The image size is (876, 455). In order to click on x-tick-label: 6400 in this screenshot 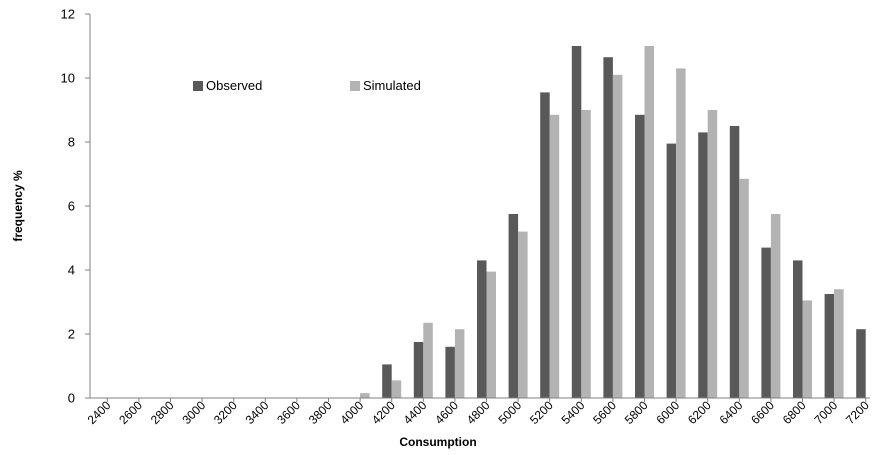, I will do `click(731, 412)`.